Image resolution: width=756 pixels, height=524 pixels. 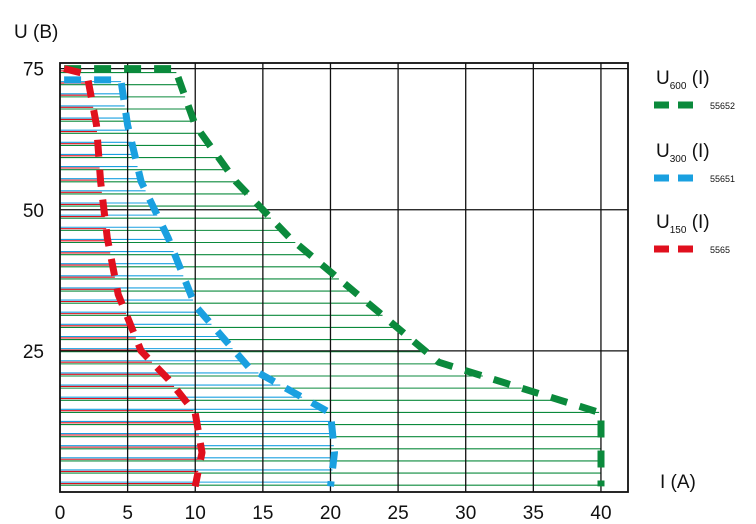 I want to click on x-axis-label: I (A), so click(x=678, y=482).